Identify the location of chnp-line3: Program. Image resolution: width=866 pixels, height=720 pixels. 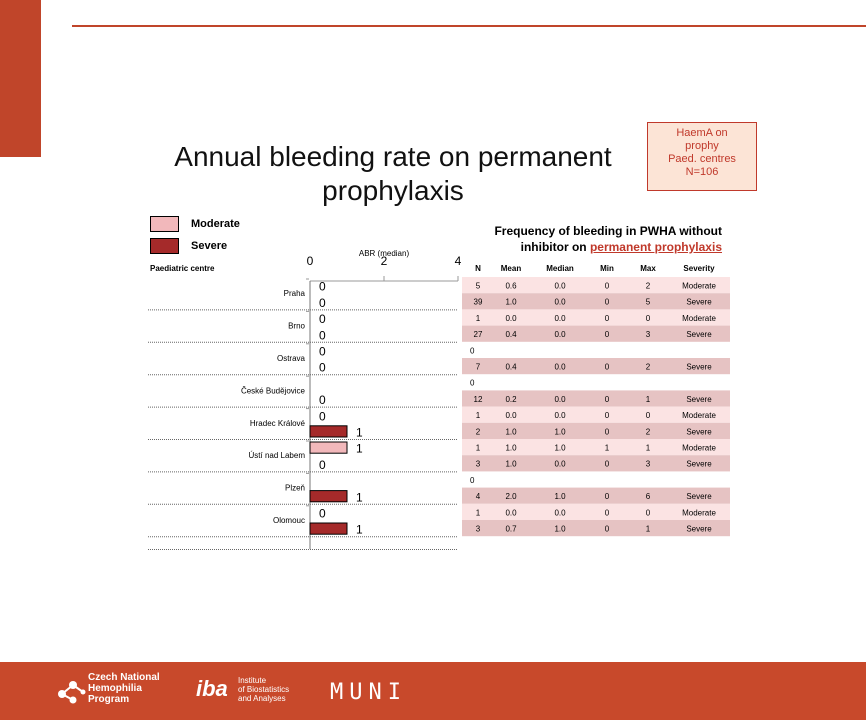
(109, 699).